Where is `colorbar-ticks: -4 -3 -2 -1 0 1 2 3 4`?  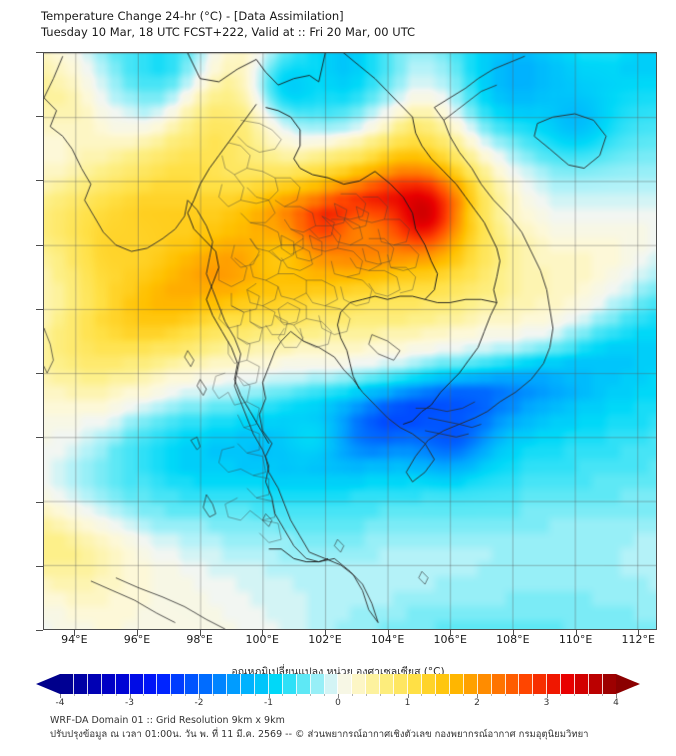
colorbar-ticks: -4 -3 -2 -1 0 1 2 3 4 is located at coordinates (337, 702).